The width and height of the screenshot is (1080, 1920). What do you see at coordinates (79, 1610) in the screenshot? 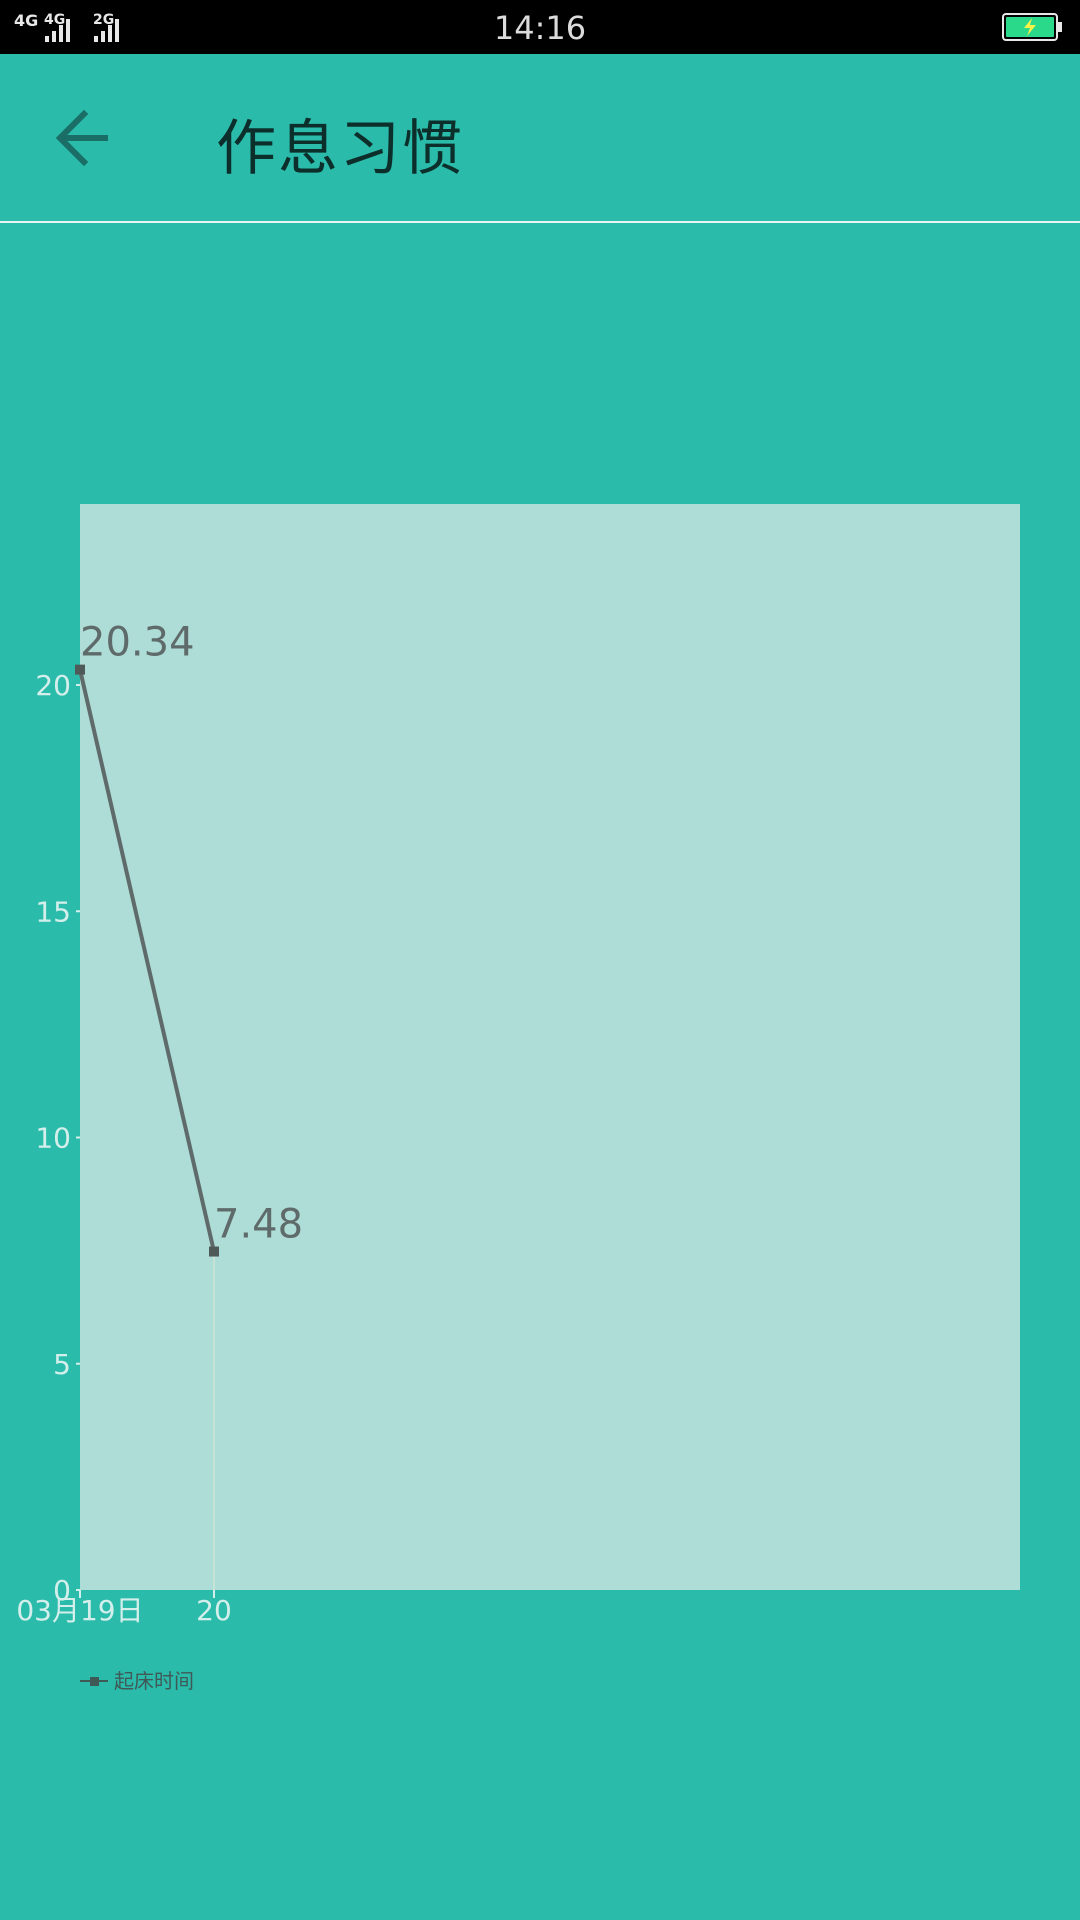
I see `x-tick-label: 03月19日` at bounding box center [79, 1610].